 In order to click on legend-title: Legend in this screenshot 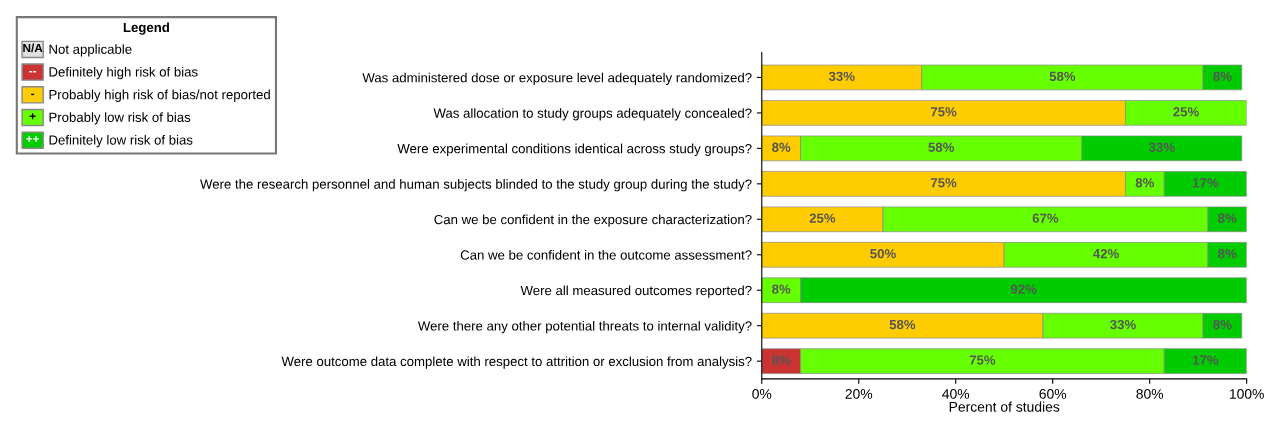, I will do `click(146, 28)`.